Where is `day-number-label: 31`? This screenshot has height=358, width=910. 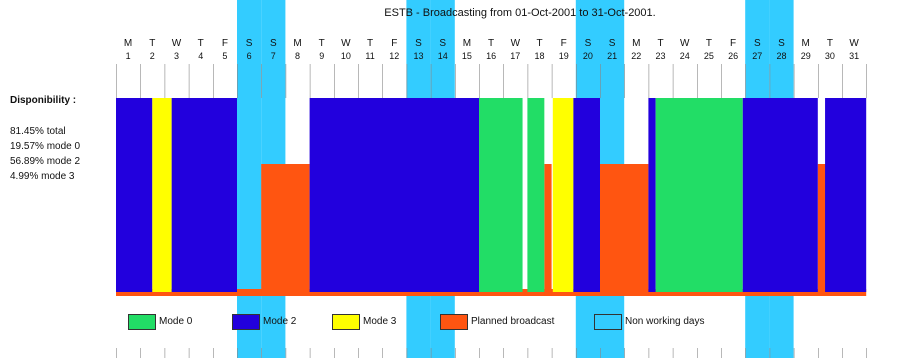 day-number-label: 31 is located at coordinates (854, 56).